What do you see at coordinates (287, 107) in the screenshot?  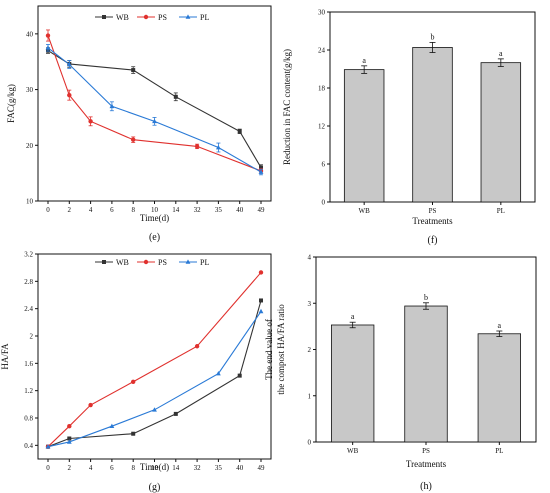 I see `panel-f-y-axis-title: Reduction in FAC content(g/kg)` at bounding box center [287, 107].